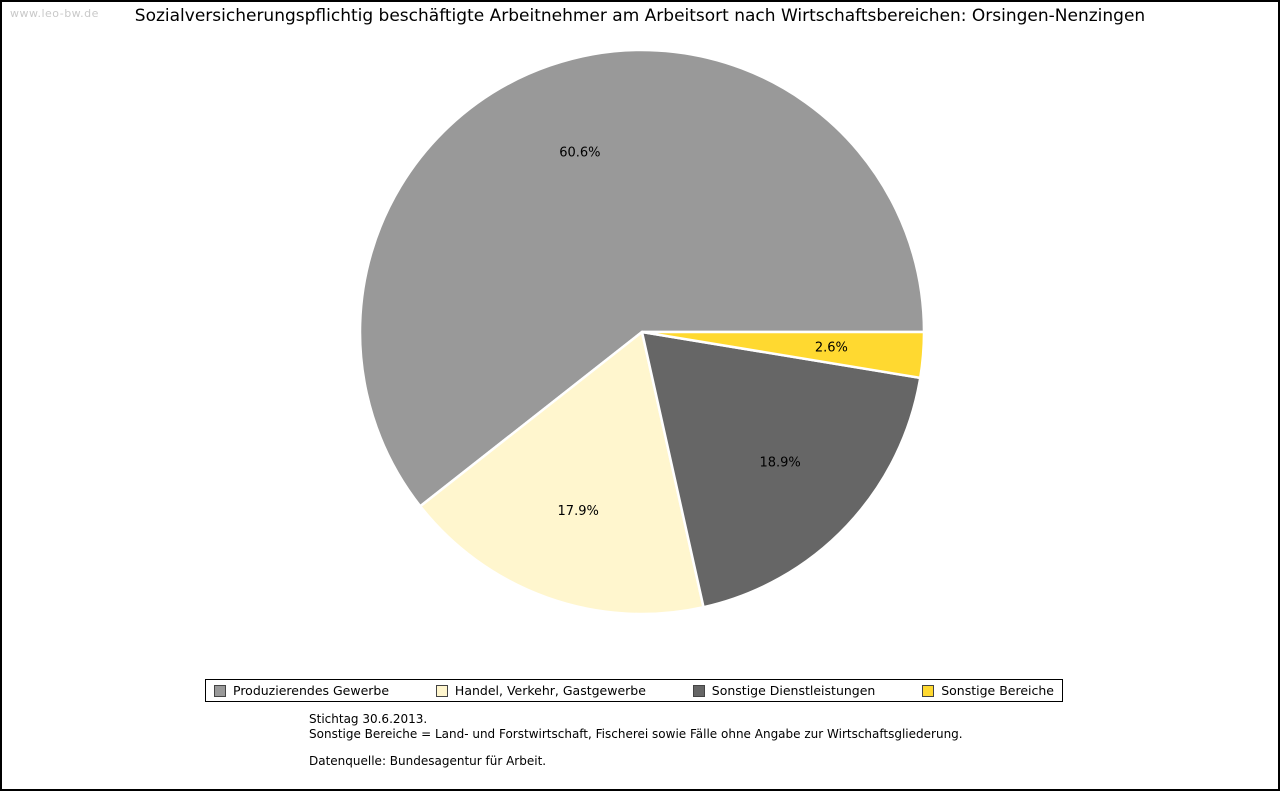 This screenshot has width=1280, height=791. I want to click on legend-label: Produzierendes Gewerbe, so click(311, 690).